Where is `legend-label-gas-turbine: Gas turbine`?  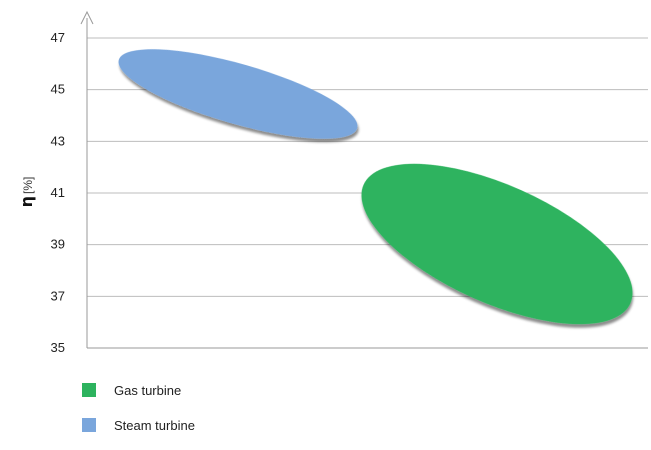
legend-label-gas-turbine: Gas turbine is located at coordinates (148, 390).